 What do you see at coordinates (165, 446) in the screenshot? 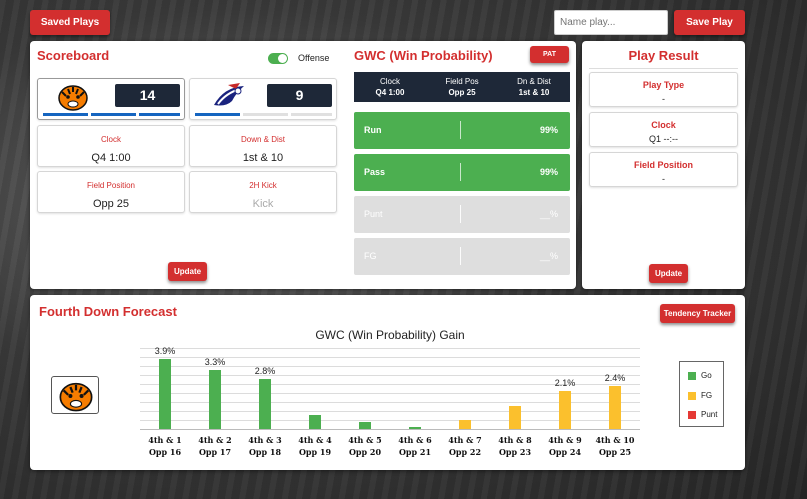
I see `chart-tick-label: 4th & 1 Opp 16` at bounding box center [165, 446].